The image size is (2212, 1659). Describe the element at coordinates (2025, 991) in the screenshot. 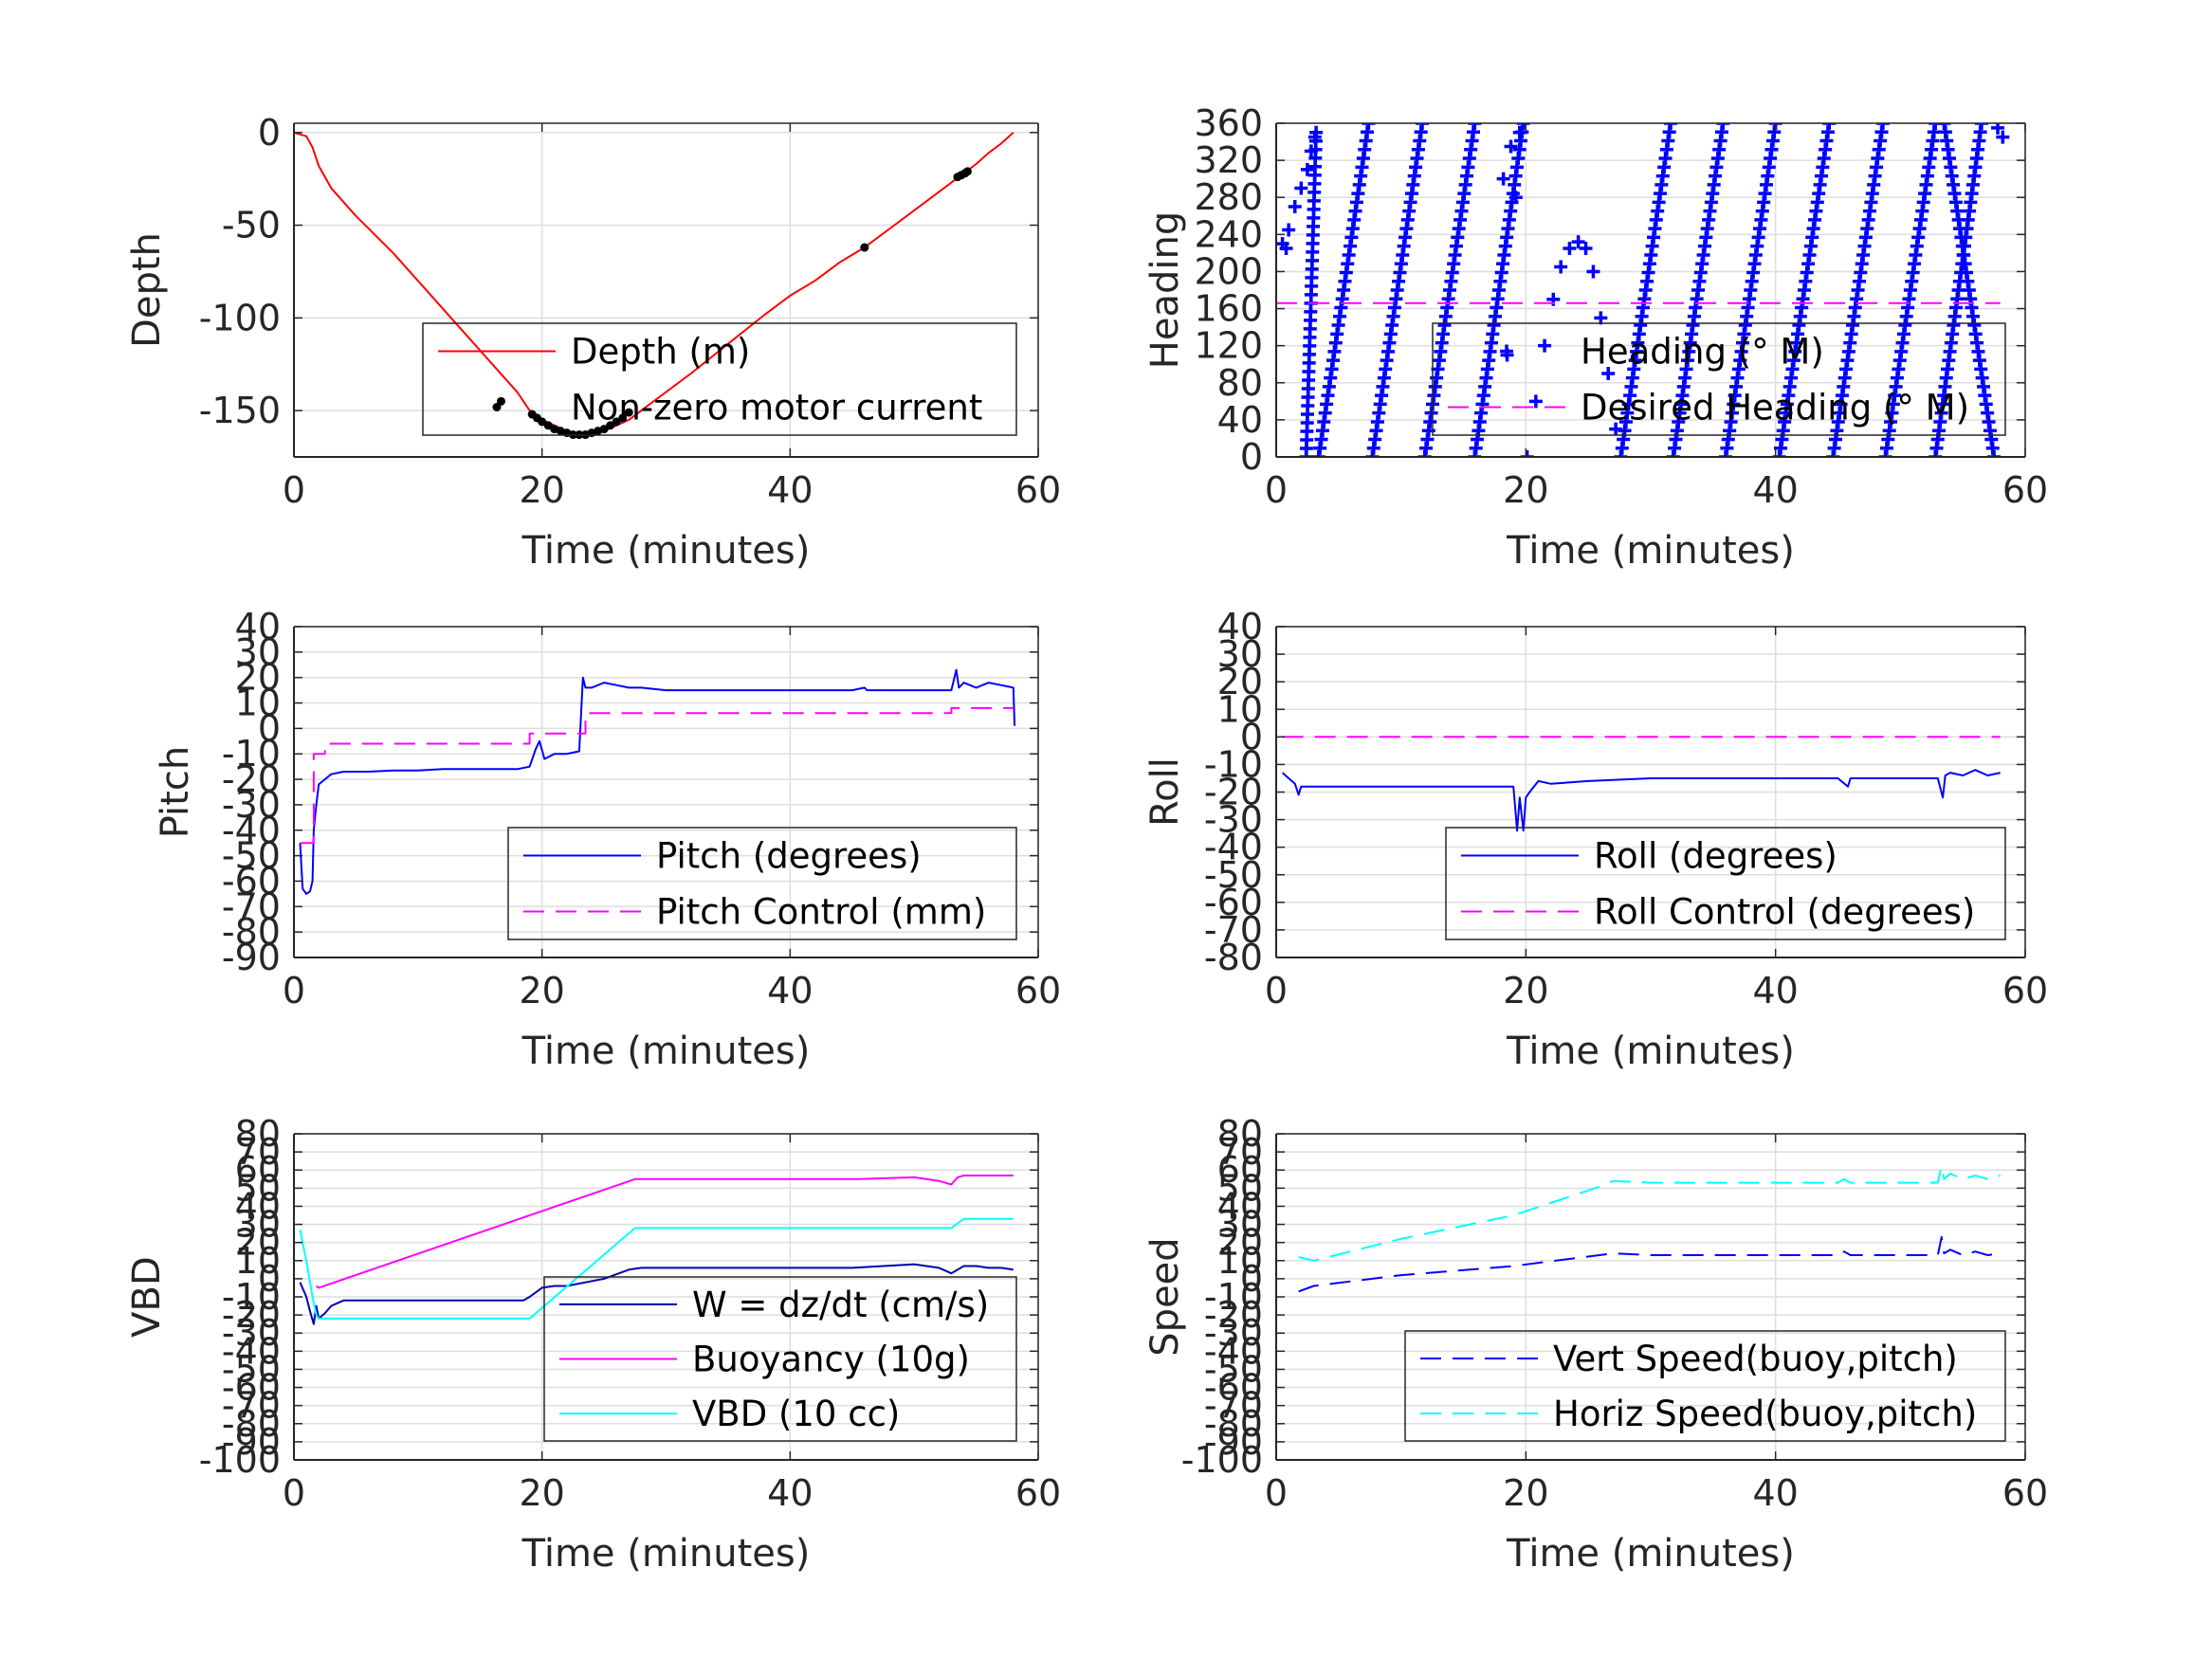

I see `roll-x-tick-label: 60` at that location.